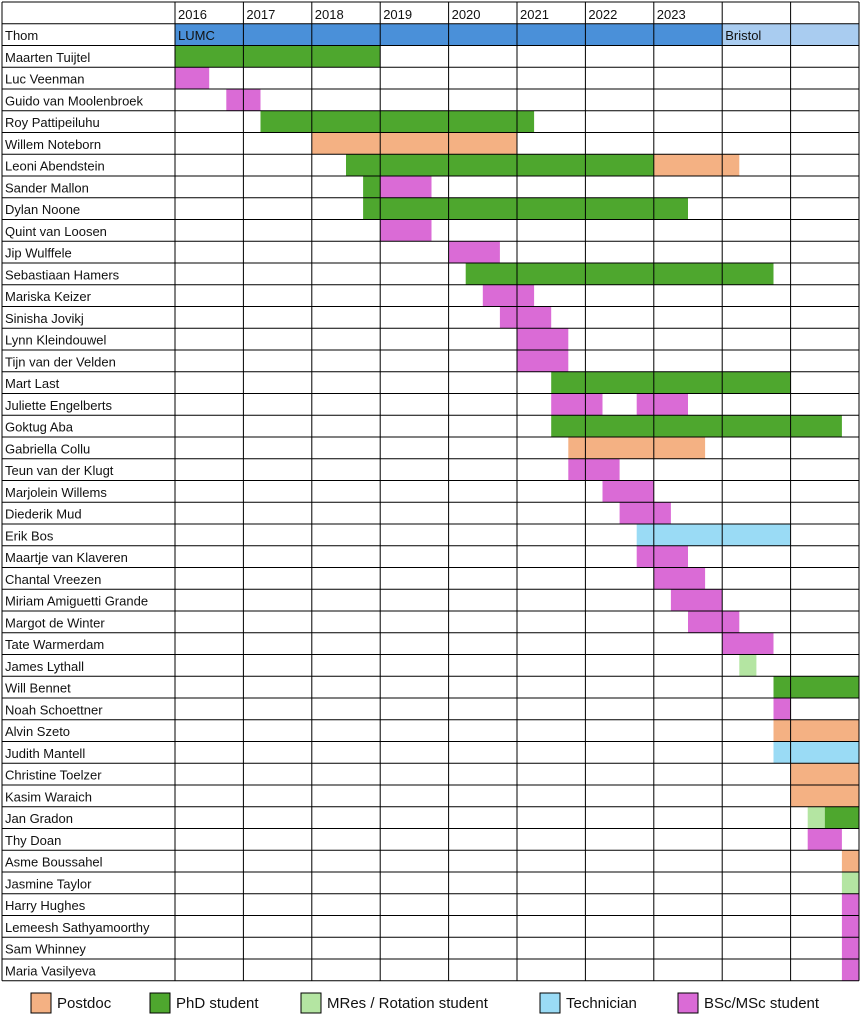 The width and height of the screenshot is (860, 1023). I want to click on name-label-dylan-noone: Dylan Noone, so click(42, 209).